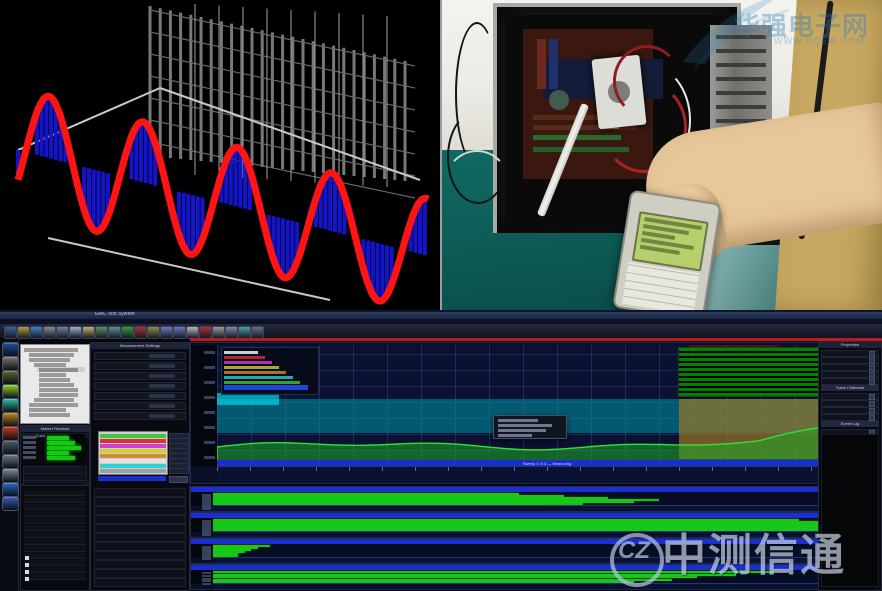 The image size is (882, 591). I want to click on copy-icon, so click(75, 332).